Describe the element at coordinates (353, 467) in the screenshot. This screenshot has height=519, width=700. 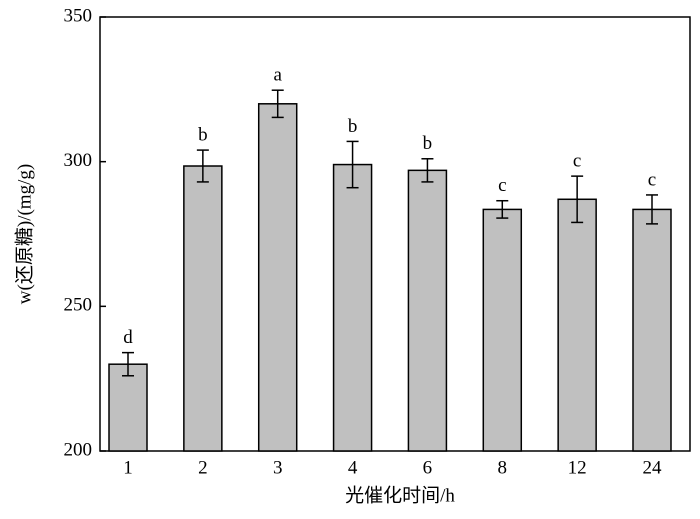
I see `x-tick-label: 4` at that location.